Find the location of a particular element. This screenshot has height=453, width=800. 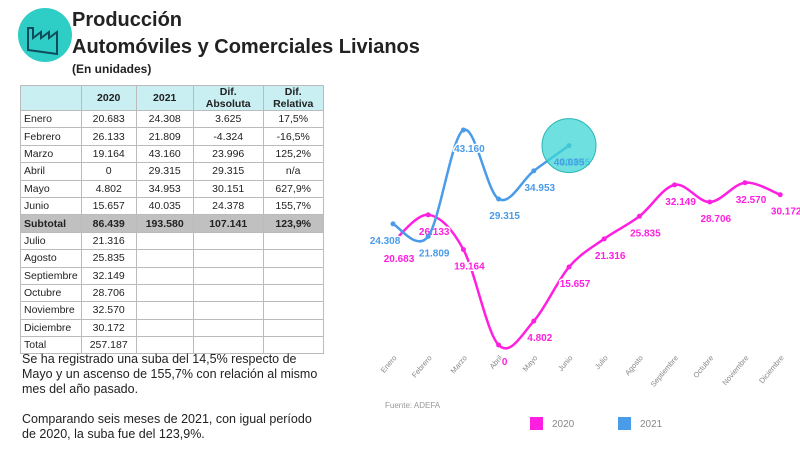

x-tick-label: Octubre is located at coordinates (703, 367).